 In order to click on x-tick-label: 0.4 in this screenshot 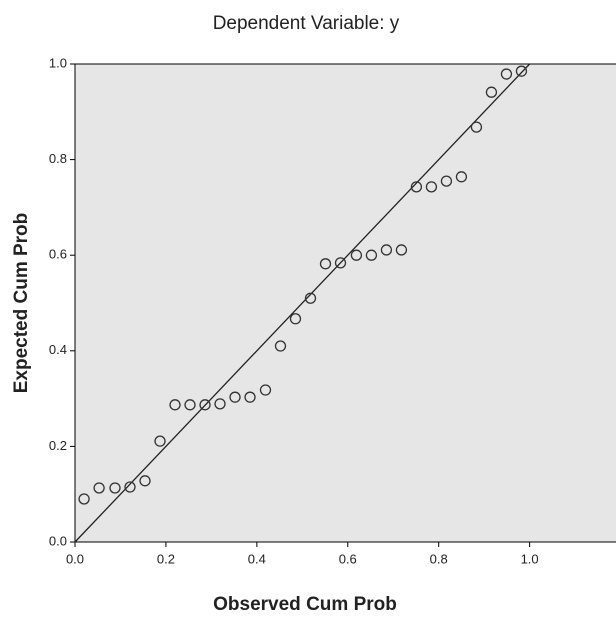, I will do `click(257, 558)`.